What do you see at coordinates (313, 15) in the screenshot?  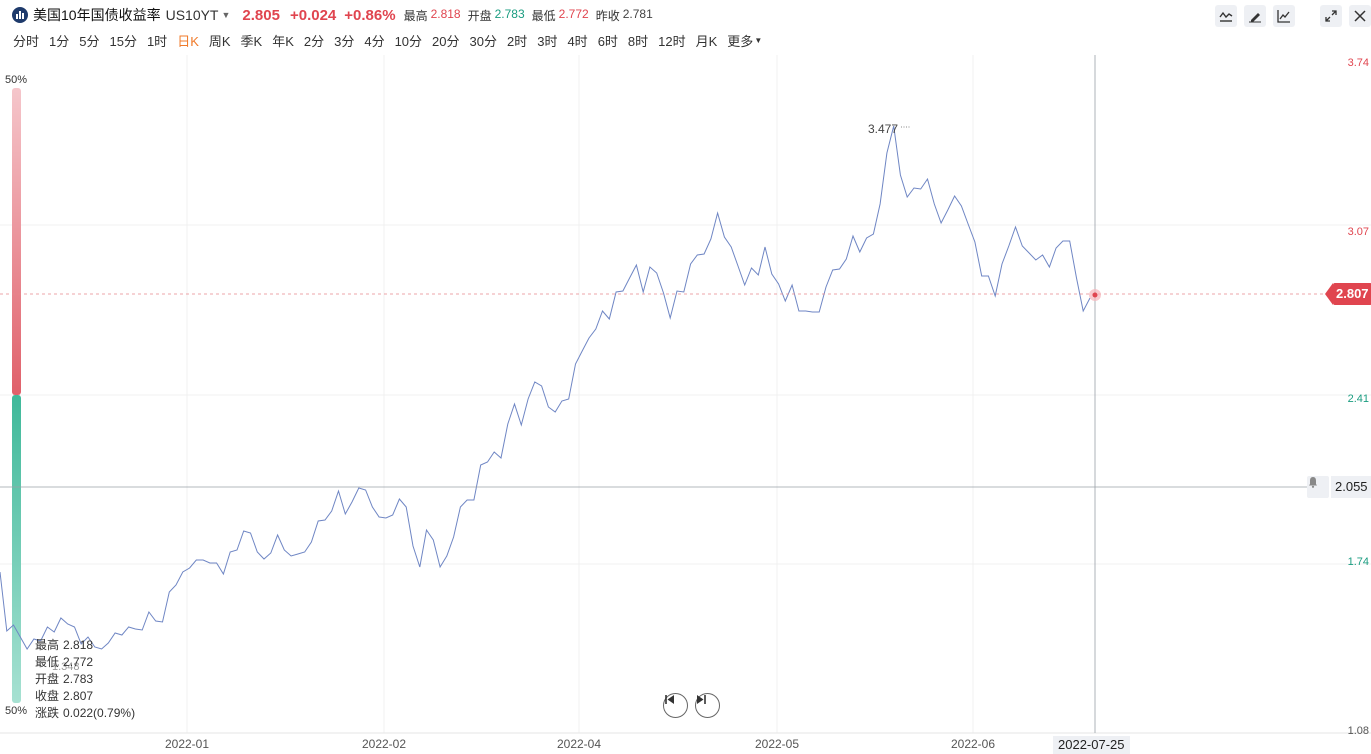 I see `price-change: +0.024` at bounding box center [313, 15].